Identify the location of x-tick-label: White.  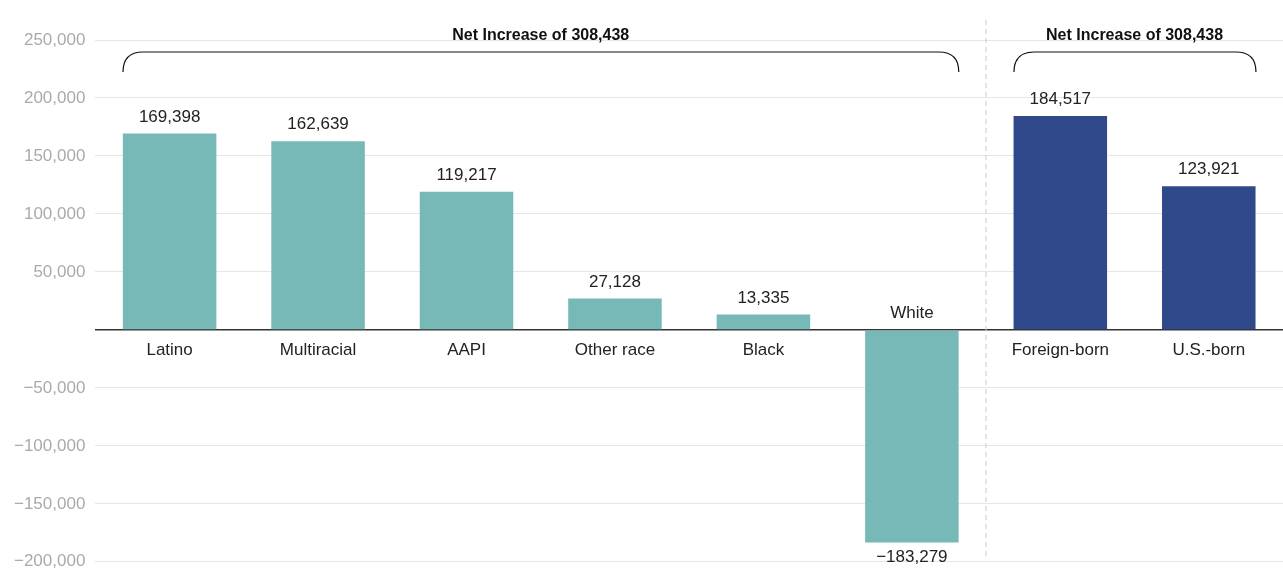
(912, 313).